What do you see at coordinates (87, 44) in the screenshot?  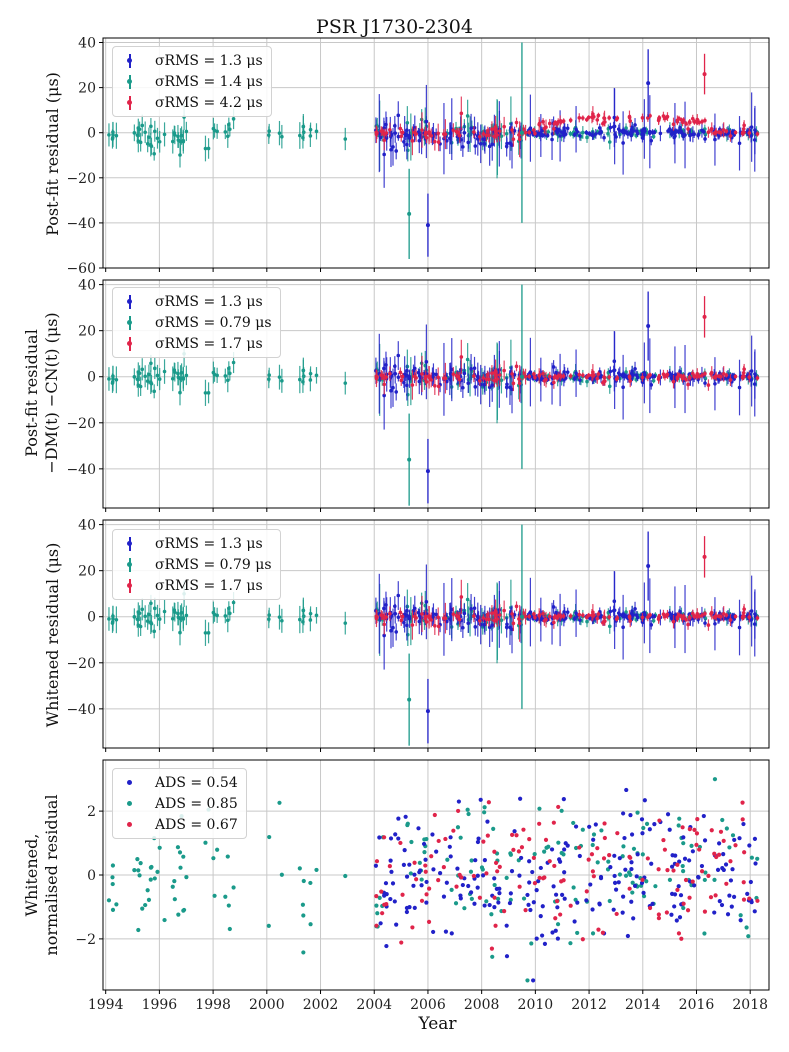 I see `y-tick-label: 40` at bounding box center [87, 44].